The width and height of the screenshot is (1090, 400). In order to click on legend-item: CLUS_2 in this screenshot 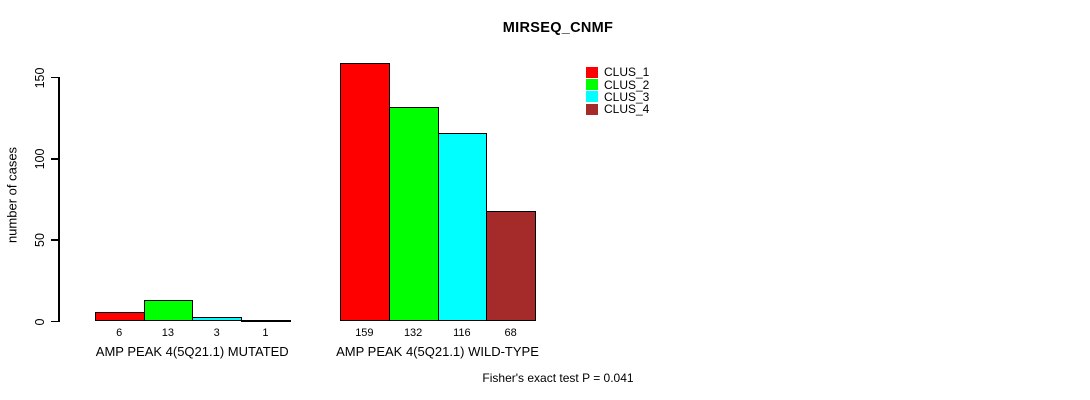, I will do `click(618, 84)`.